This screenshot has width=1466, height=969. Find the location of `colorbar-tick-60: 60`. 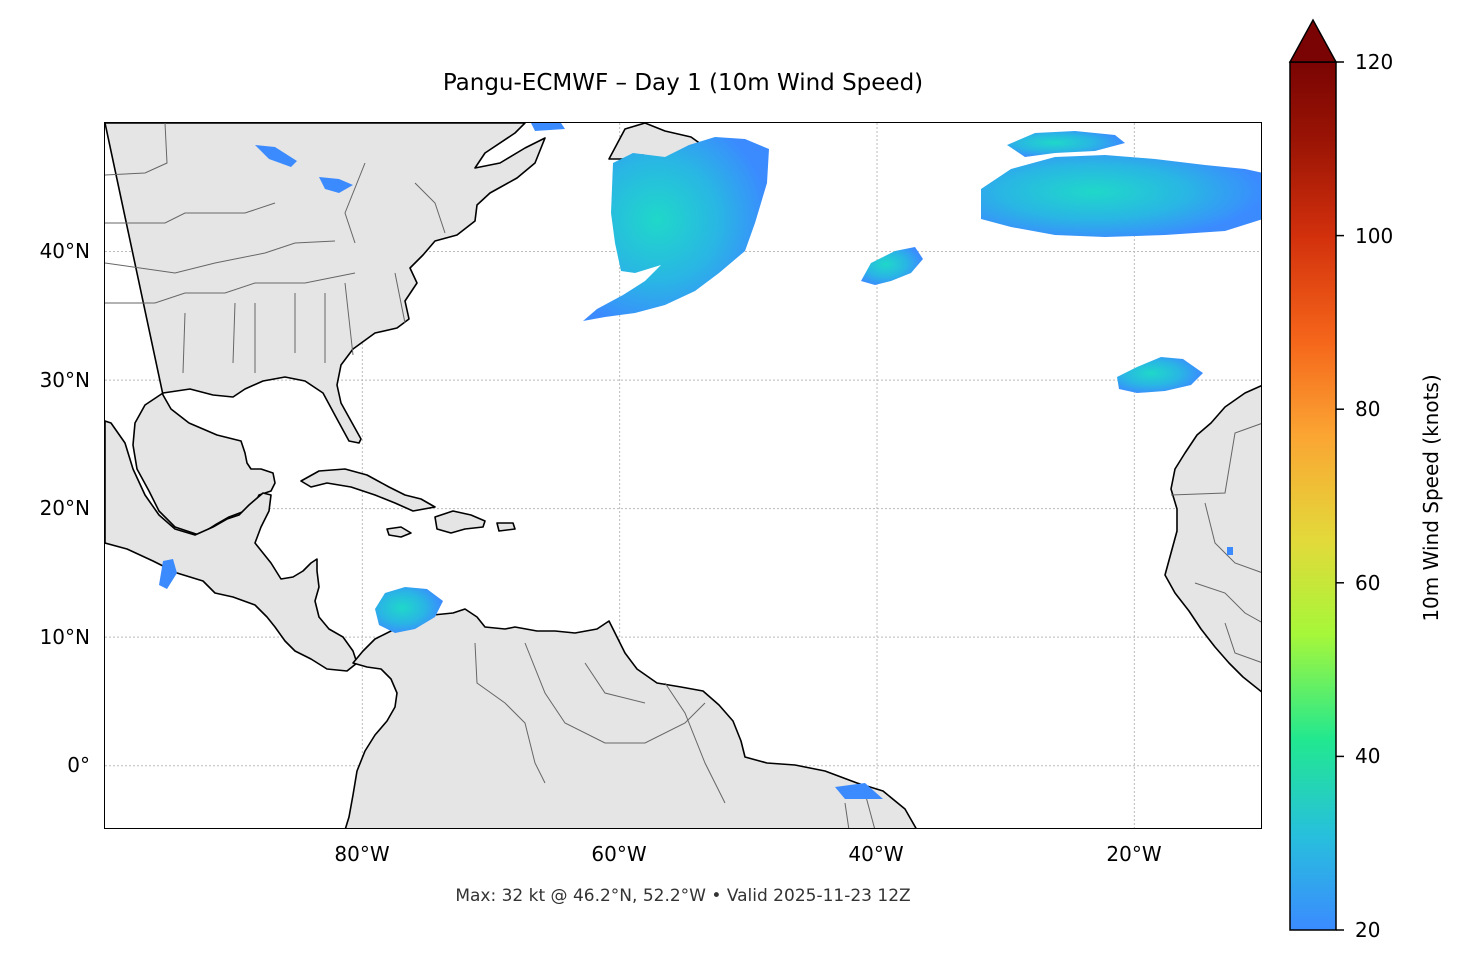

colorbar-tick-60: 60 is located at coordinates (1368, 582).